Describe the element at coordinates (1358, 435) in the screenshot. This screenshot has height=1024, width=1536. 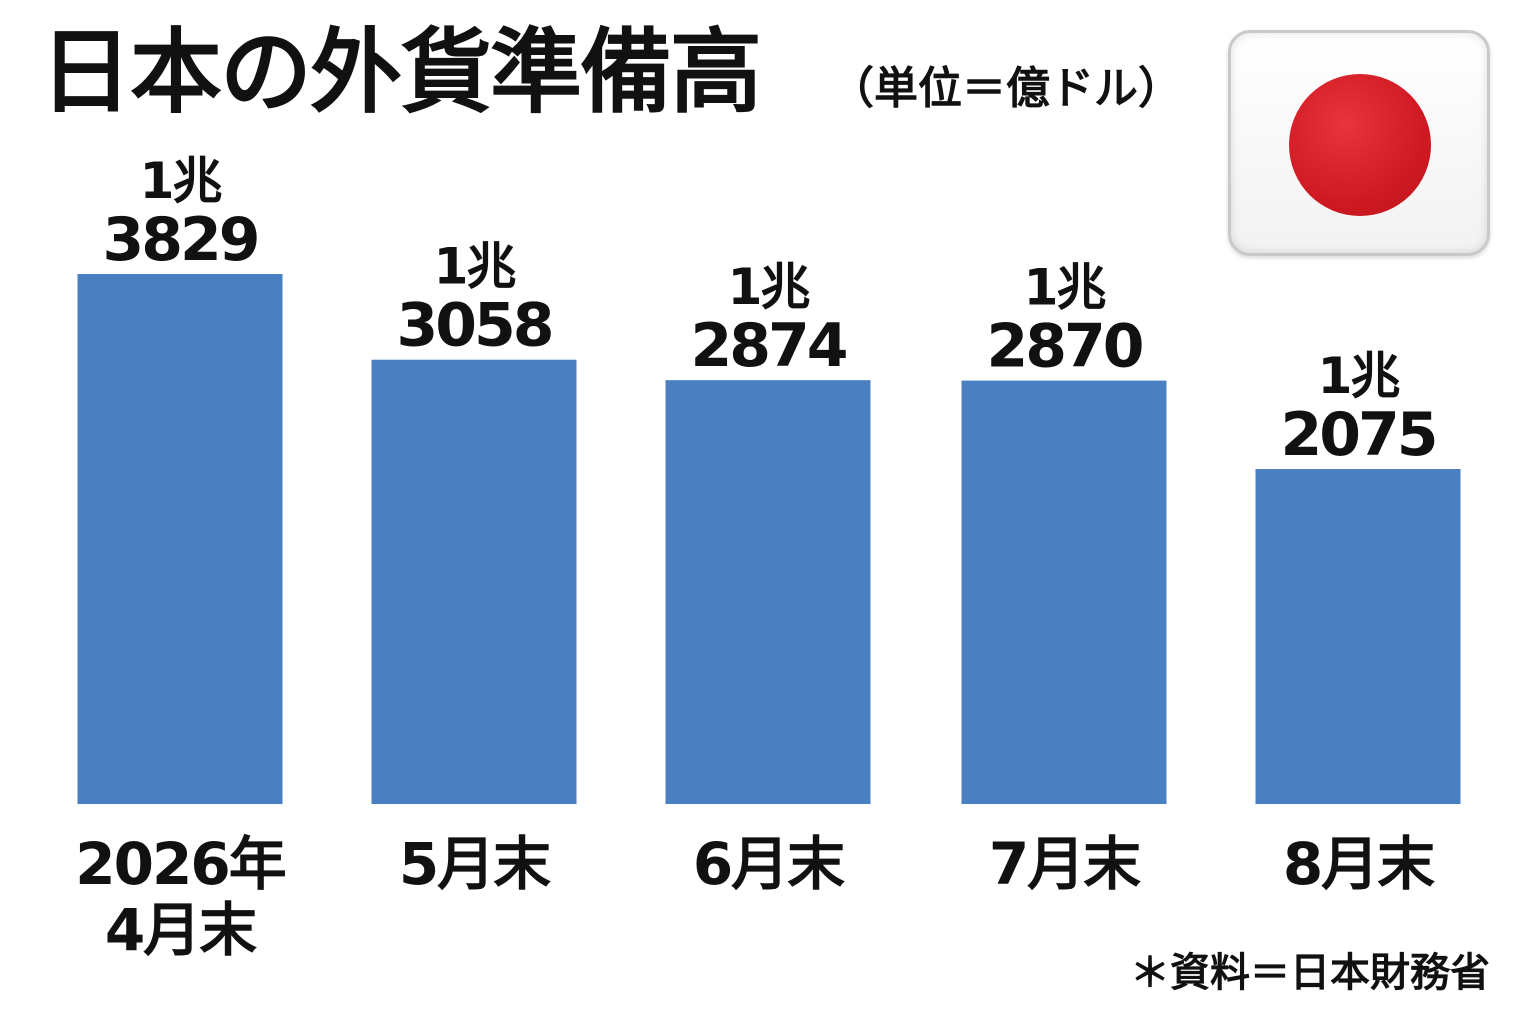
I see `data-label: 2075` at that location.